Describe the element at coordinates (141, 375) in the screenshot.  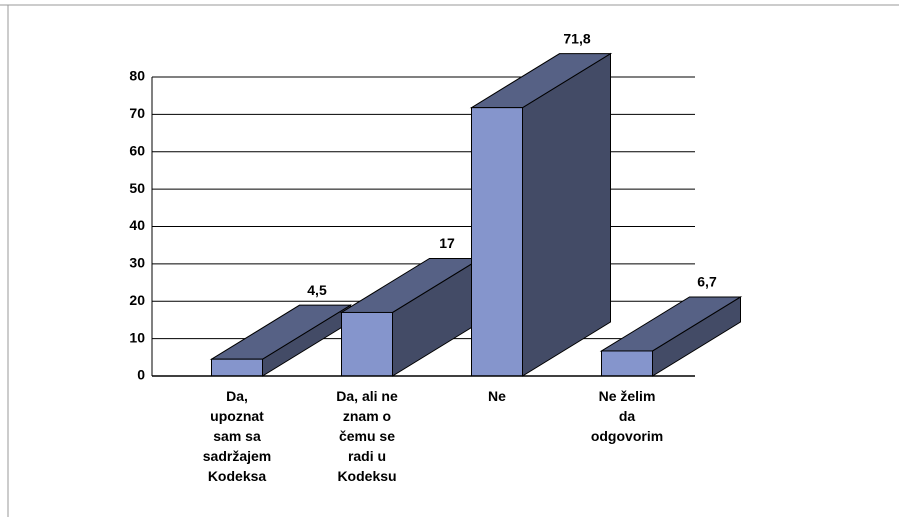
I see `y-tick-label: 0` at that location.